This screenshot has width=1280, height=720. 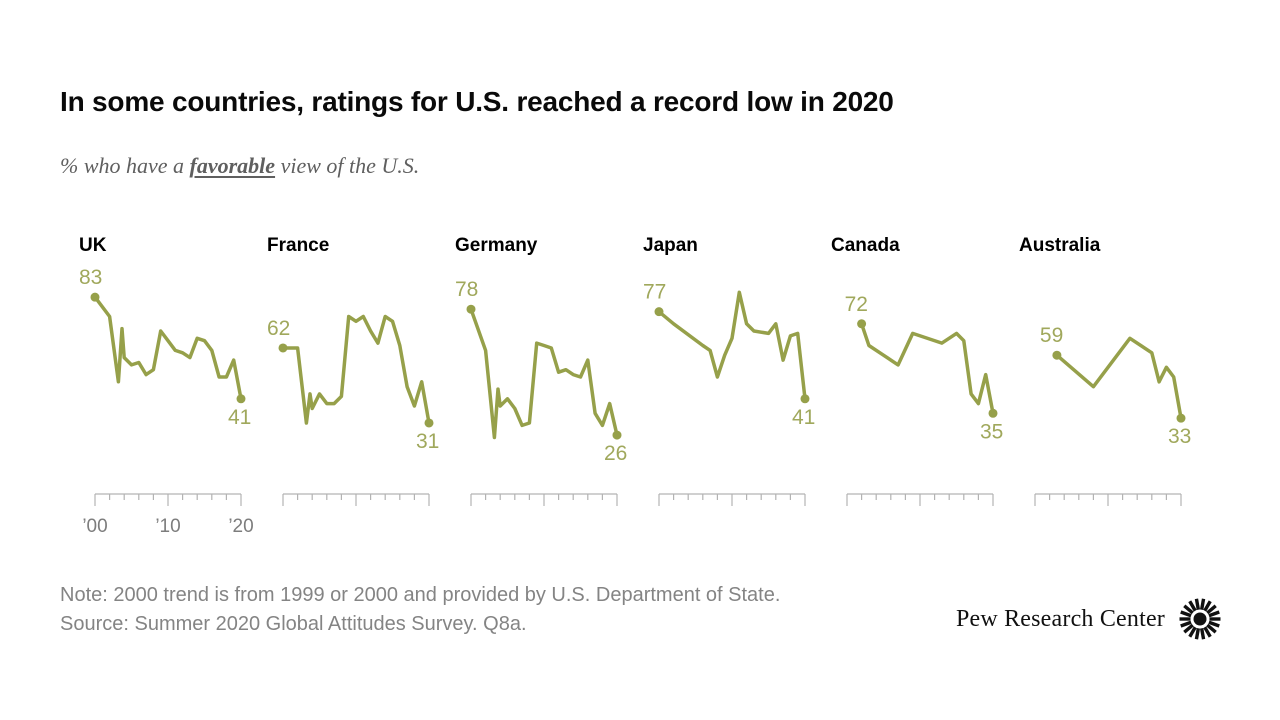 What do you see at coordinates (466, 289) in the screenshot?
I see `start-value-label: 78` at bounding box center [466, 289].